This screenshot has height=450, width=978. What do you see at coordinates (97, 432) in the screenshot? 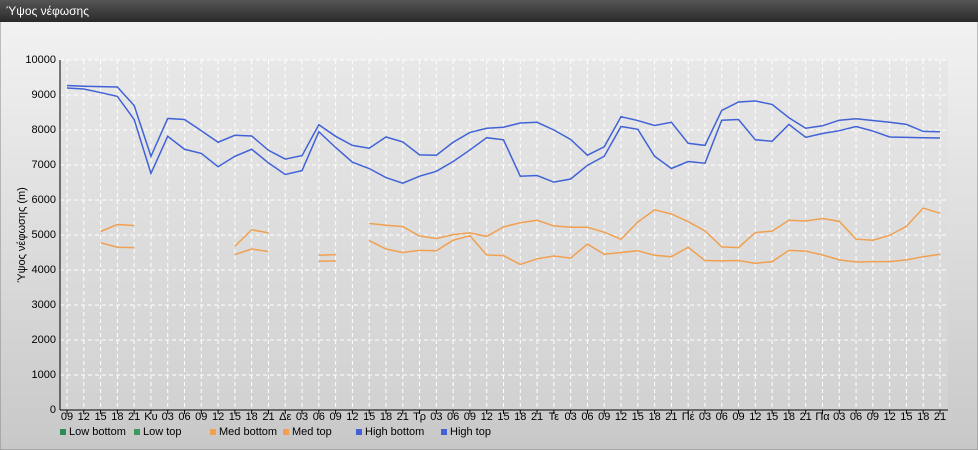
I see `legend-label: Low bottom` at bounding box center [97, 432].